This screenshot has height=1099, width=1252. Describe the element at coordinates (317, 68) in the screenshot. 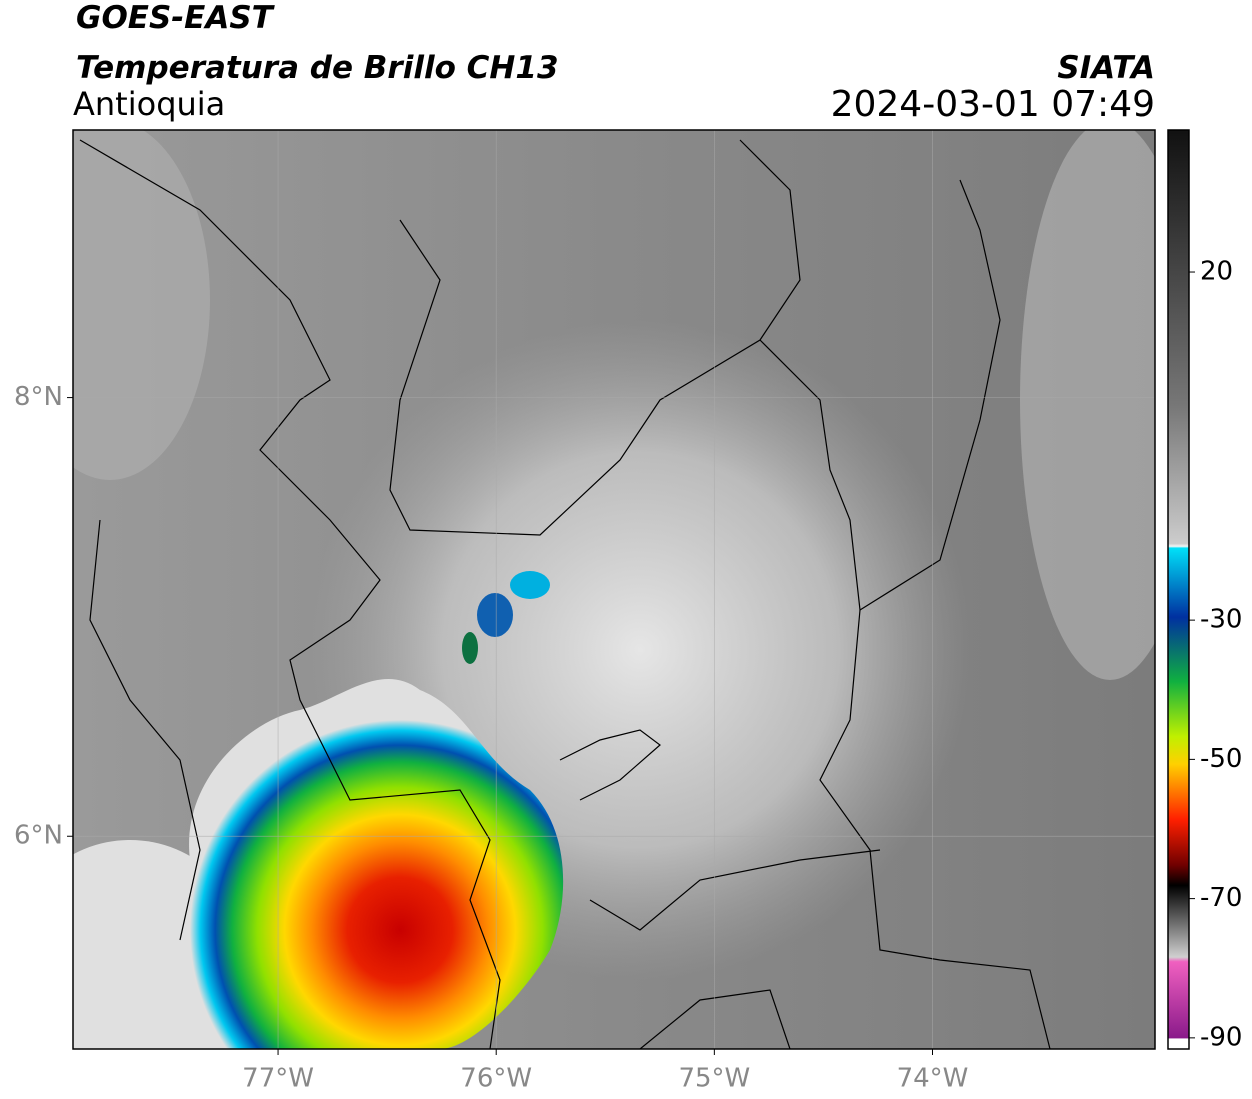

I see `subtitle: Temperatura de Brillo CH13` at that location.